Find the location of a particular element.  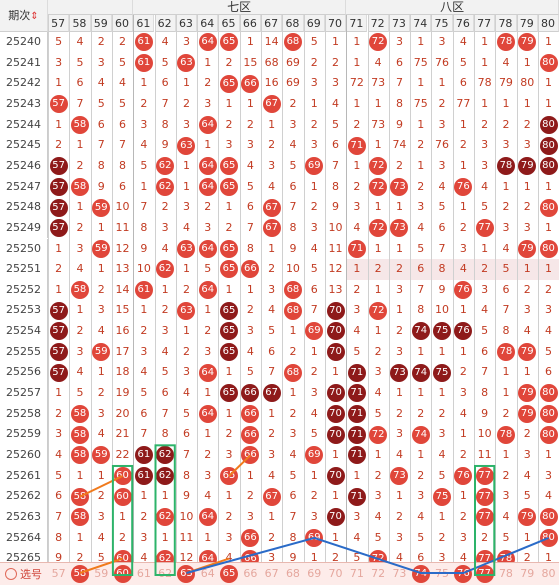

picker-number-75: 75 is located at coordinates (442, 573).